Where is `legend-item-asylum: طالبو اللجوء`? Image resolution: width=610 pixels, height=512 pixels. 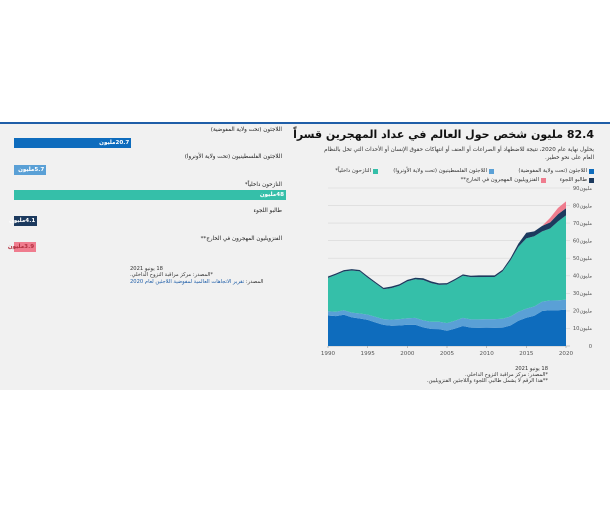
legend-item-asylum: طالبو اللجوء is located at coordinates (577, 180).